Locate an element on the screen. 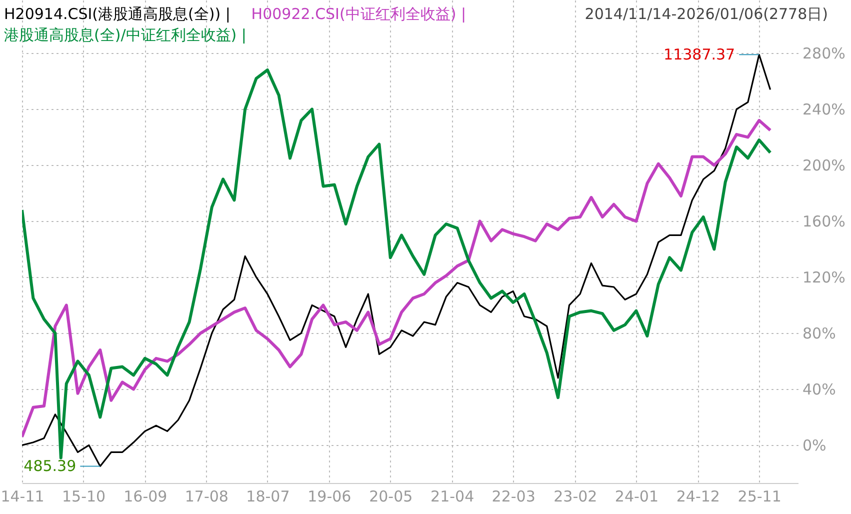  x-tick-label: 23-02 is located at coordinates (576, 497).